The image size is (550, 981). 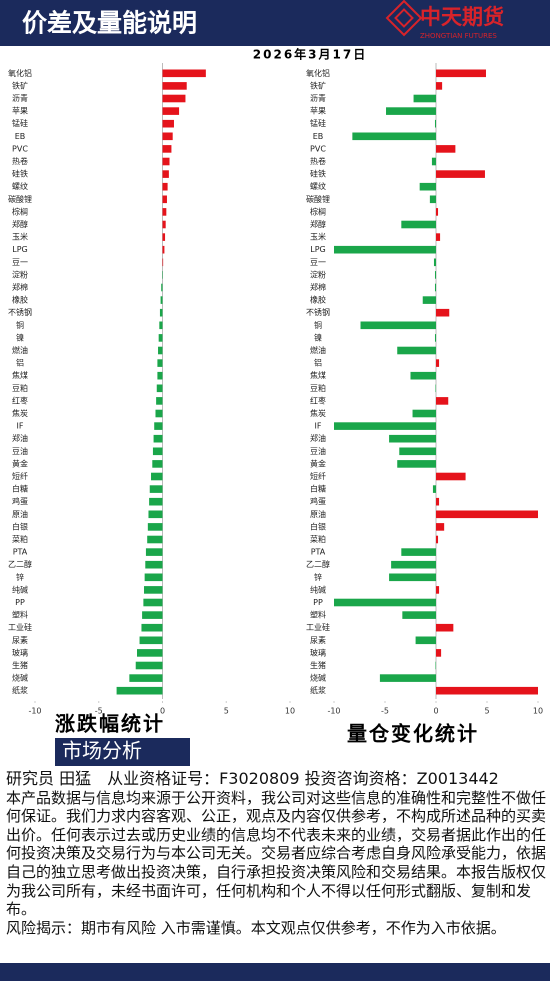 I want to click on category-label: 短纤, so click(x=318, y=476).